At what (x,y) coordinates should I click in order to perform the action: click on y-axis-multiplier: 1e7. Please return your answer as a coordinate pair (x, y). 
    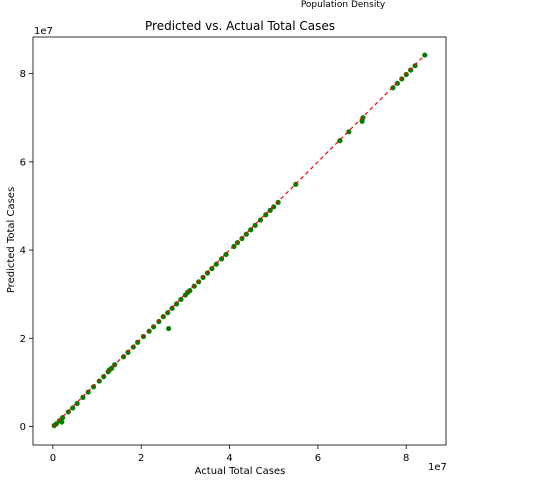
    Looking at the image, I should click on (43, 31).